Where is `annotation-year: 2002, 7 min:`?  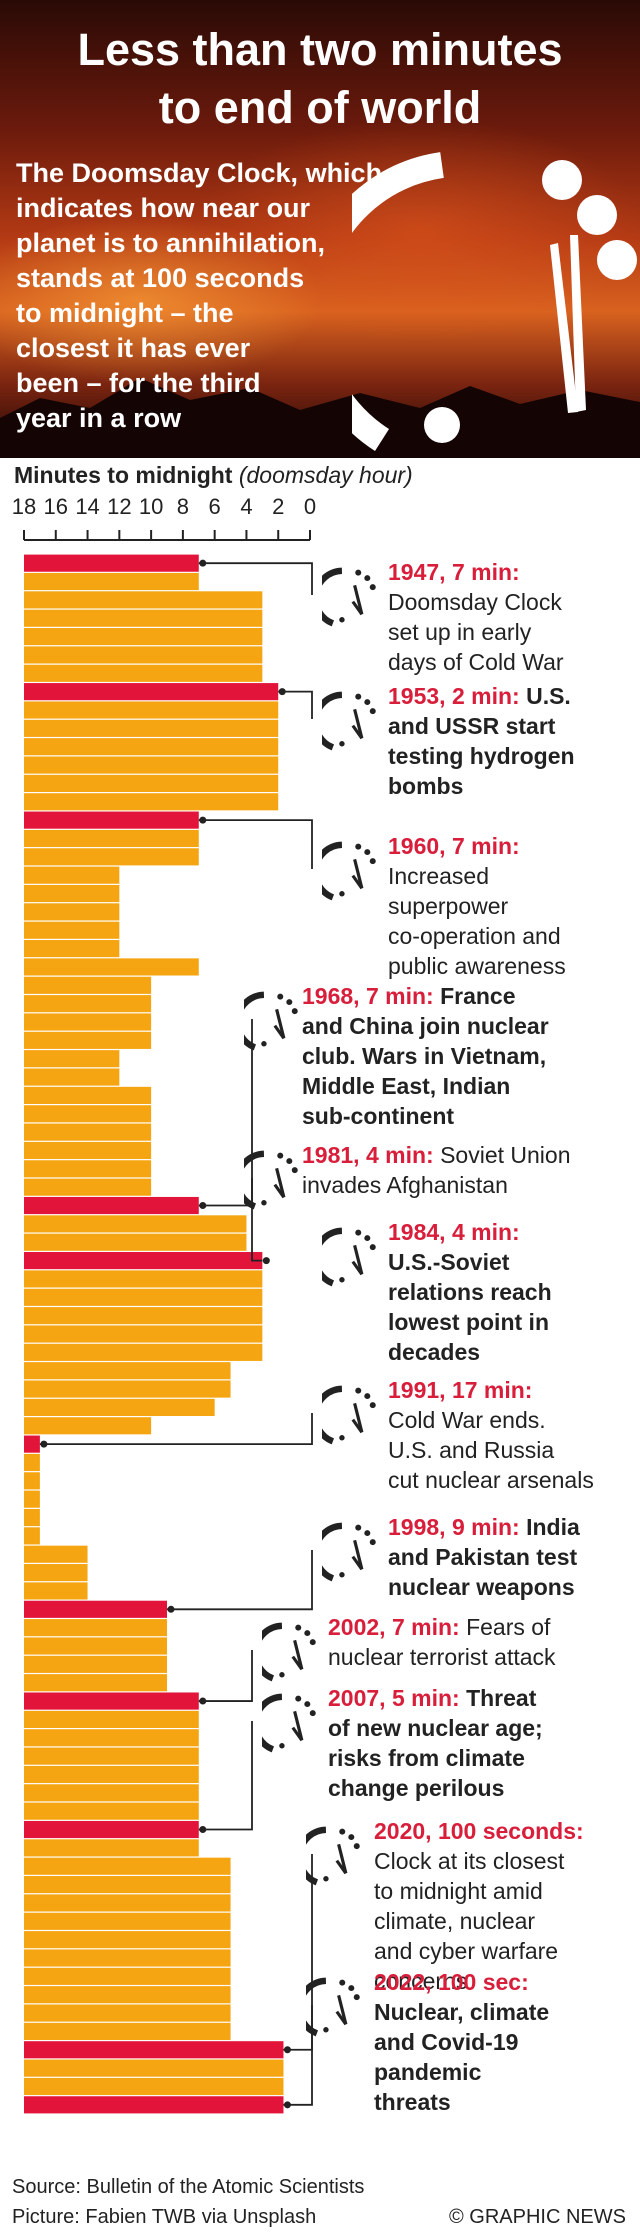
annotation-year: 2002, 7 min: is located at coordinates (394, 1627).